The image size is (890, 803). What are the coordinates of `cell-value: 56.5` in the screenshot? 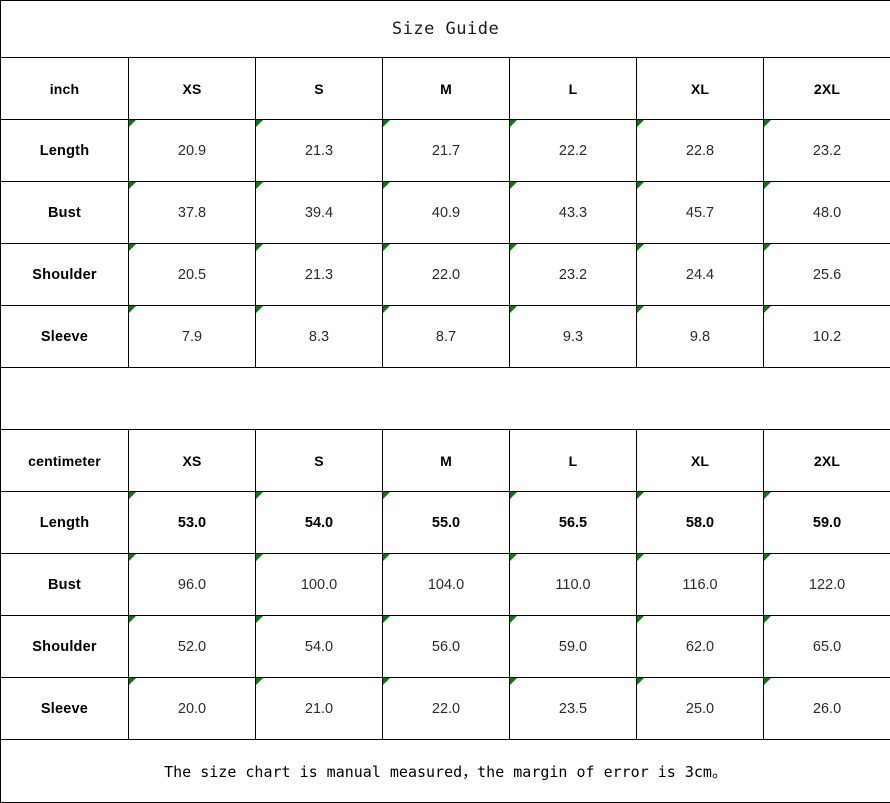 It's located at (573, 523).